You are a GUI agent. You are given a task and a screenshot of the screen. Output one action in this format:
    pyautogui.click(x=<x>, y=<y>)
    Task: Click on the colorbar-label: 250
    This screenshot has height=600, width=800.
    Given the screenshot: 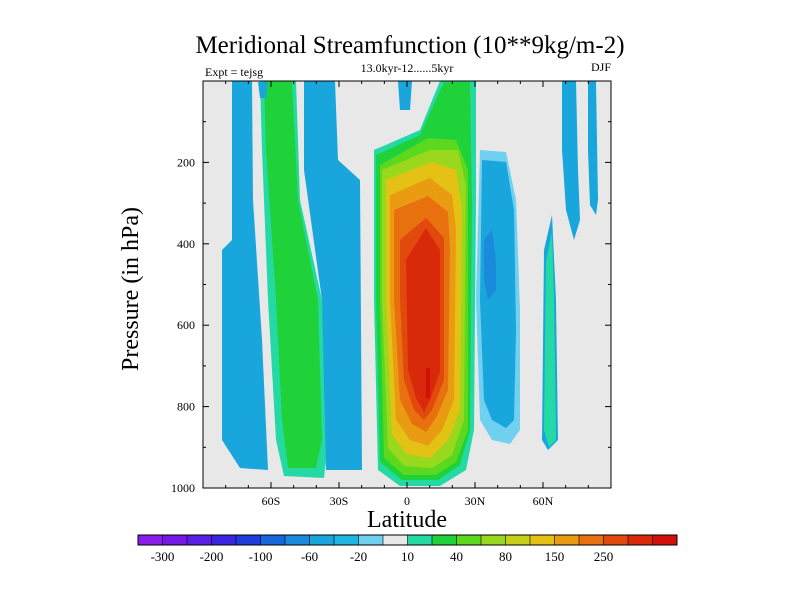 What is the action you would take?
    pyautogui.click(x=604, y=556)
    